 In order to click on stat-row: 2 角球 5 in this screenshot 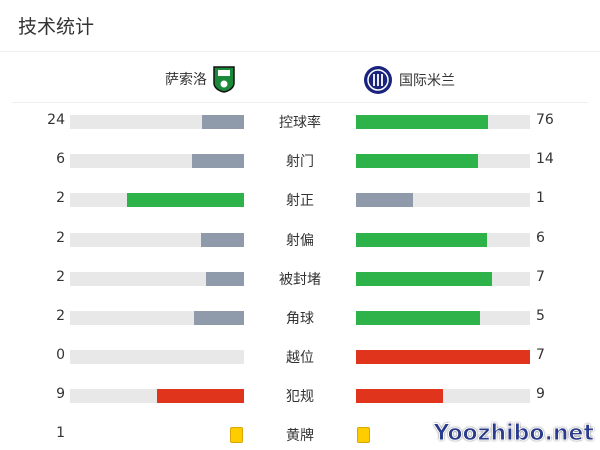, I will do `click(300, 317)`.